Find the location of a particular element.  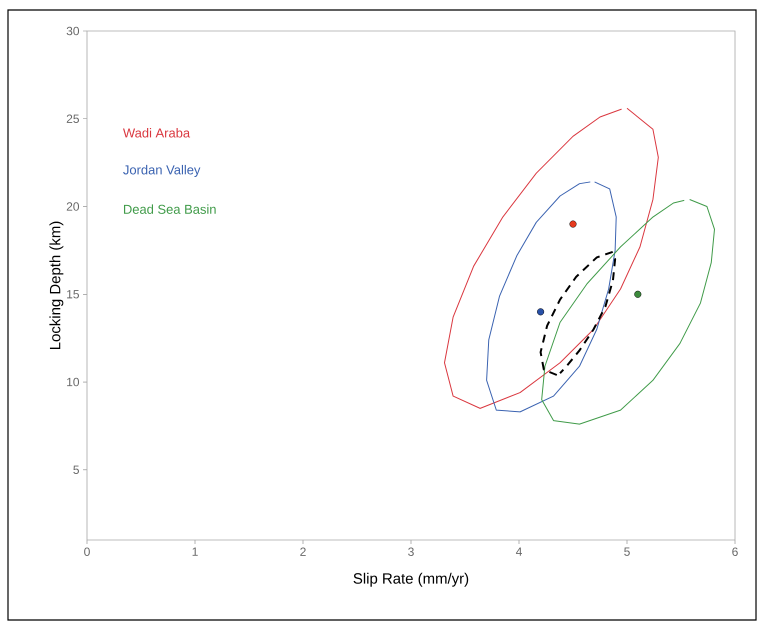

x-tick-label: 2 is located at coordinates (303, 552).